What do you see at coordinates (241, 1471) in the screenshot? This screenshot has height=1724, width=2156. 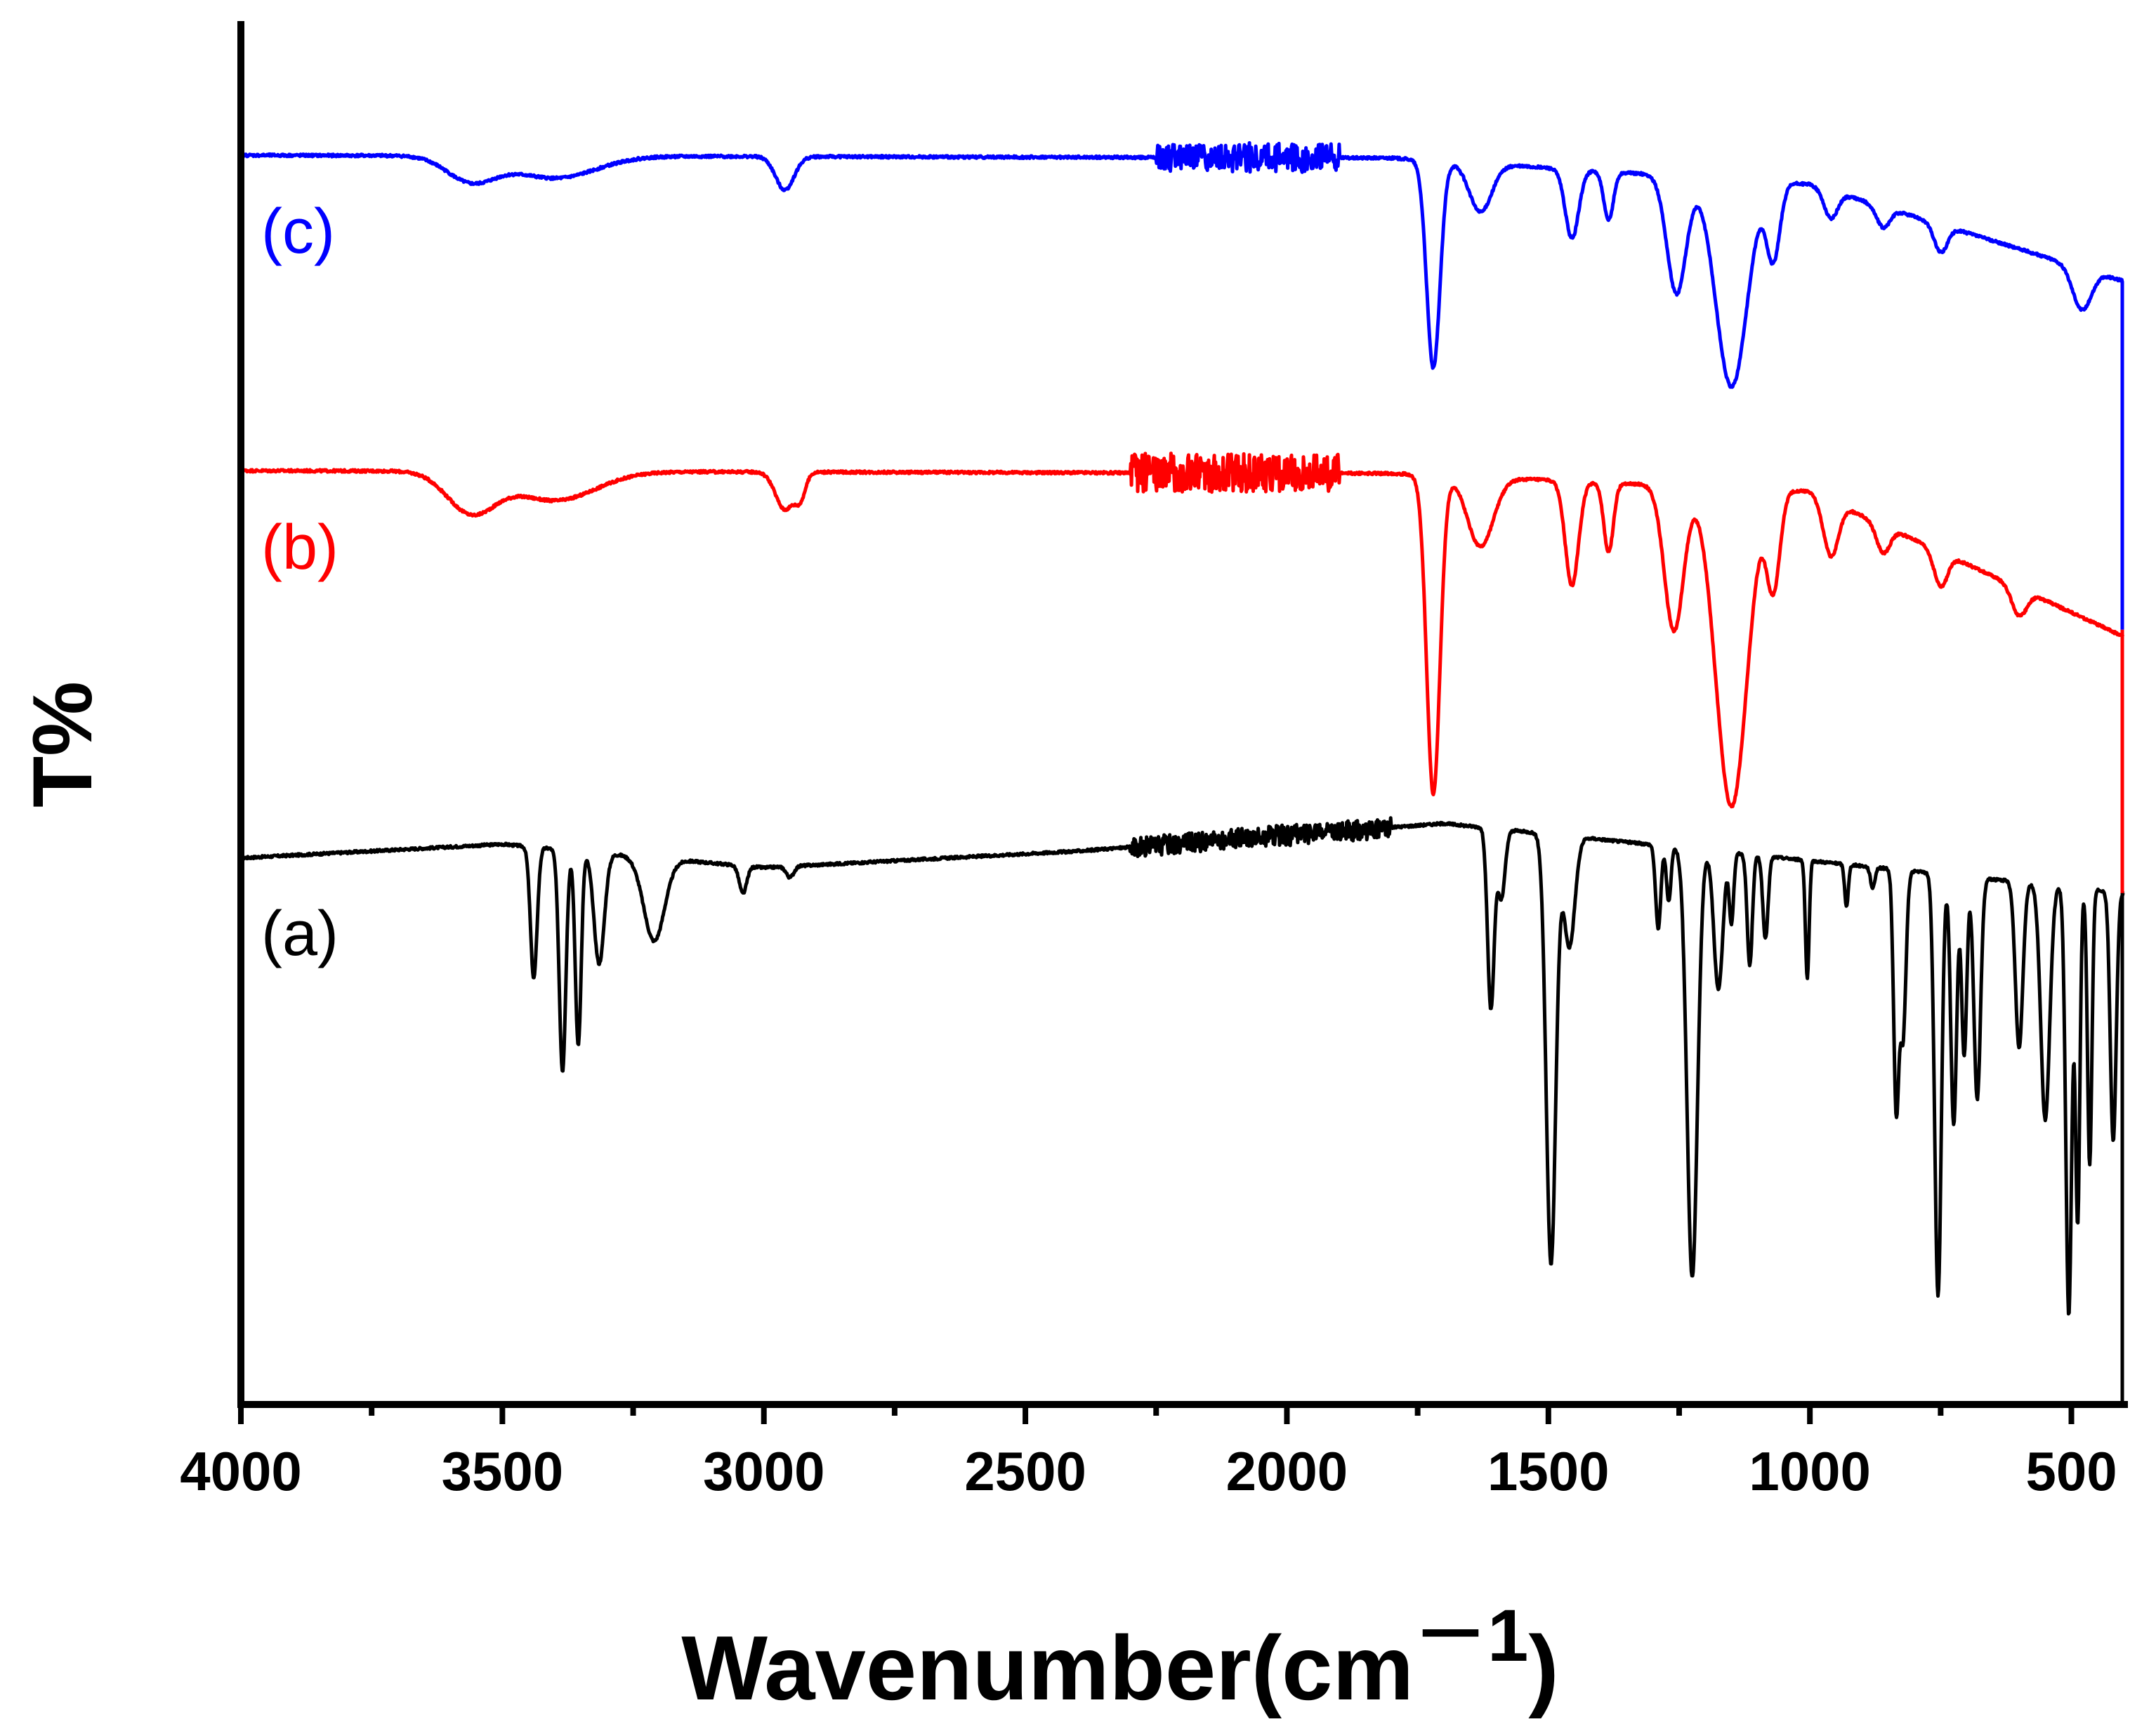 I see `x-tick-label: 4000` at bounding box center [241, 1471].